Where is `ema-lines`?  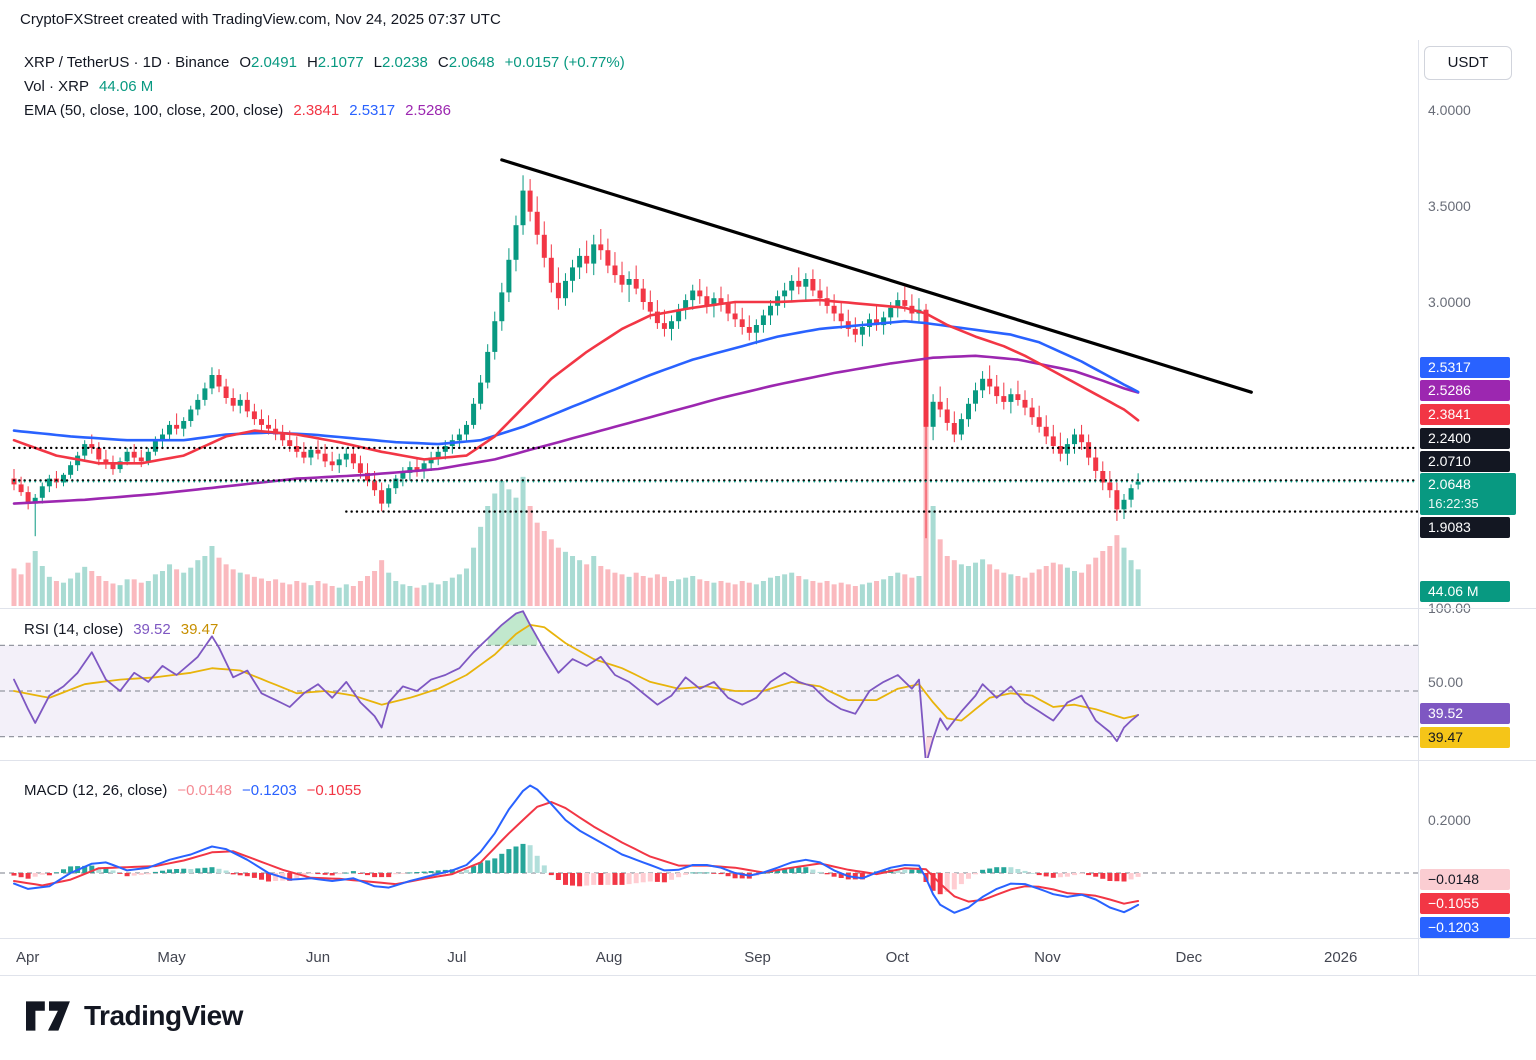
ema-lines is located at coordinates (576, 401).